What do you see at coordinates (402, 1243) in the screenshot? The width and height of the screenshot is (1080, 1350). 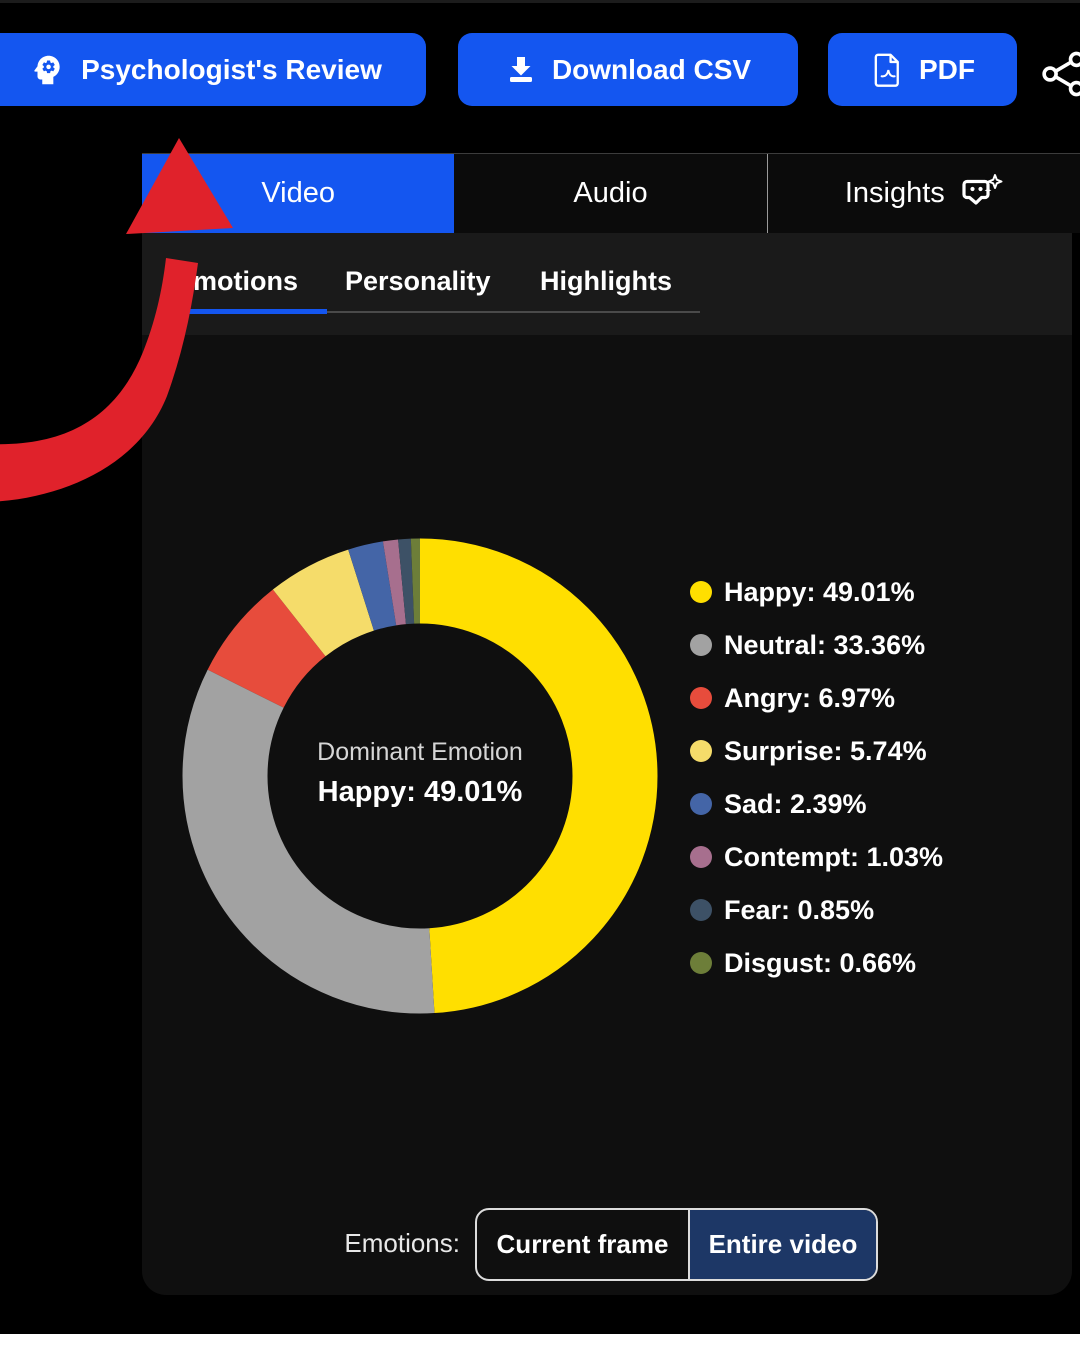 I see `emotions-toggle-caption: Emotions:` at bounding box center [402, 1243].